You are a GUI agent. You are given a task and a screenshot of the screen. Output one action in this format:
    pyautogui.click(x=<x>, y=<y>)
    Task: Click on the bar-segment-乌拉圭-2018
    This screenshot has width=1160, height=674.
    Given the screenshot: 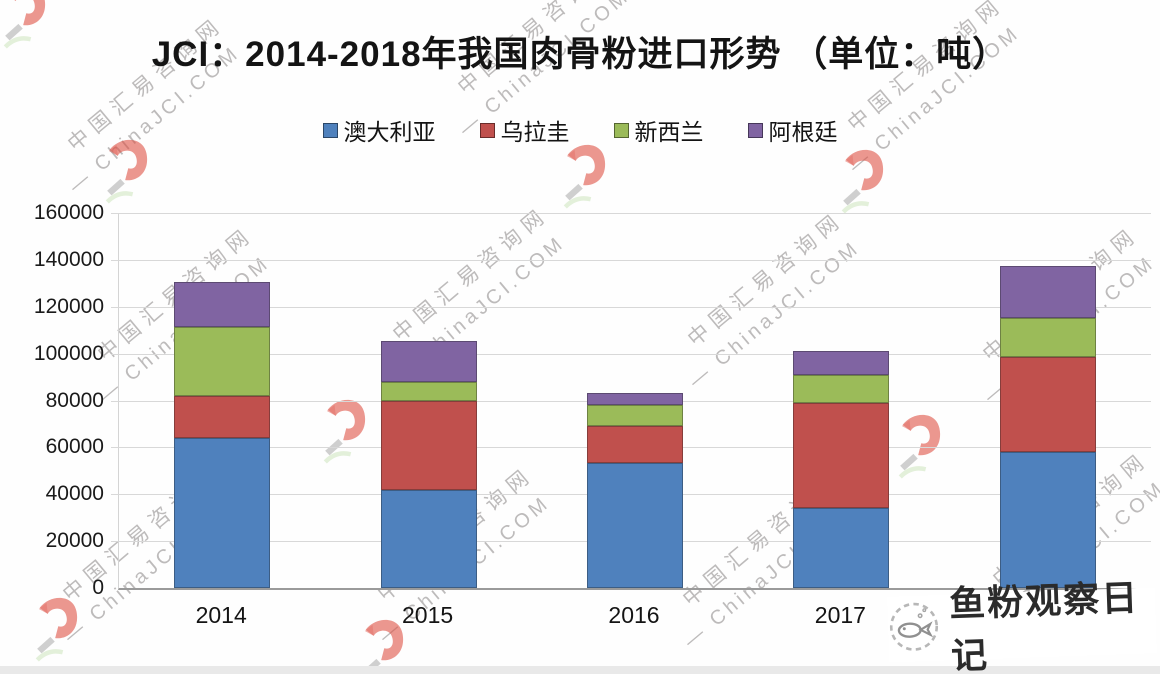 What is the action you would take?
    pyautogui.click(x=1047, y=405)
    